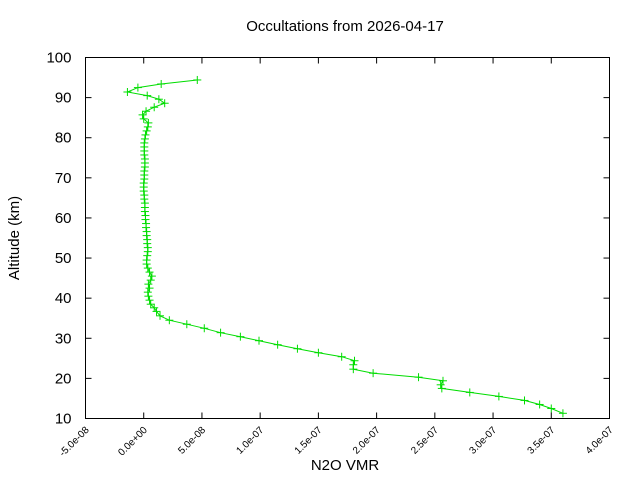  I want to click on x-tick-label: 2.0e-07, so click(367, 441).